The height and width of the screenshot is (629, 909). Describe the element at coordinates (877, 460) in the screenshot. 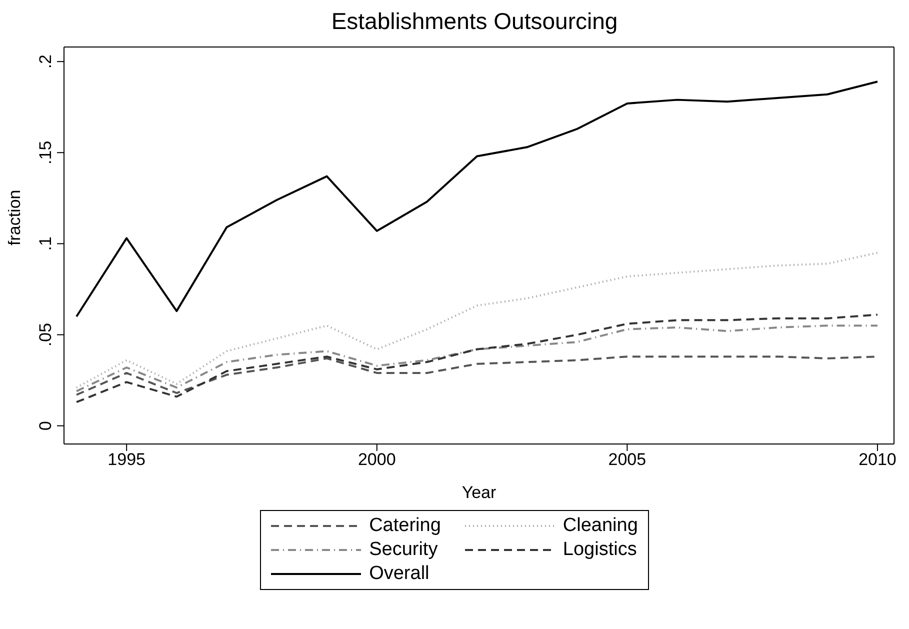

I see `x-tick-label: 2010` at that location.